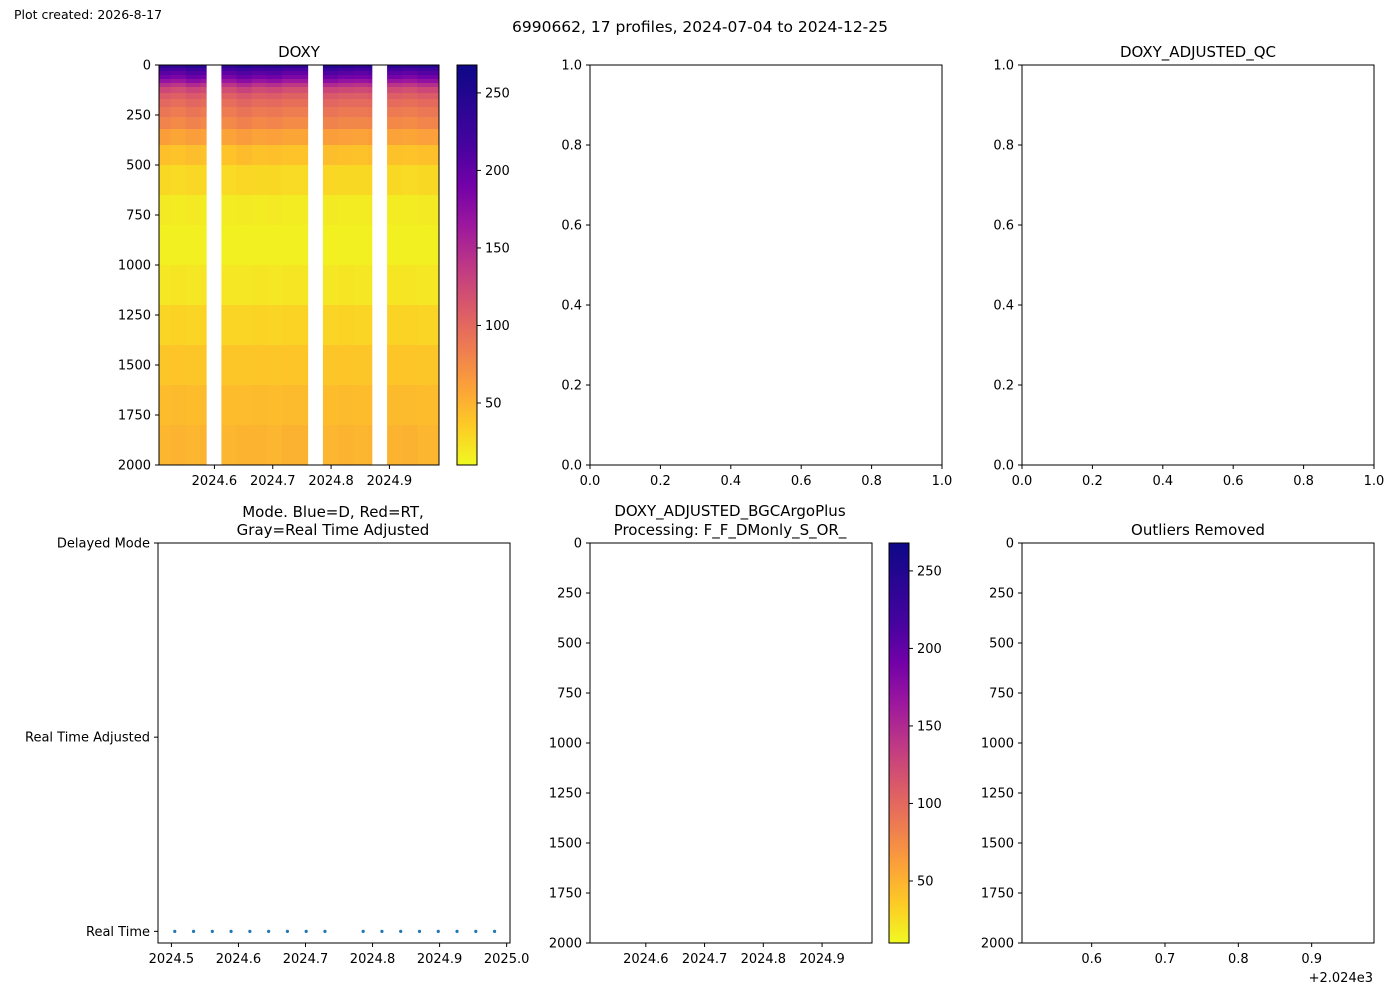 This screenshot has height=1000, width=1400. What do you see at coordinates (334, 743) in the screenshot?
I see `mode-frame` at bounding box center [334, 743].